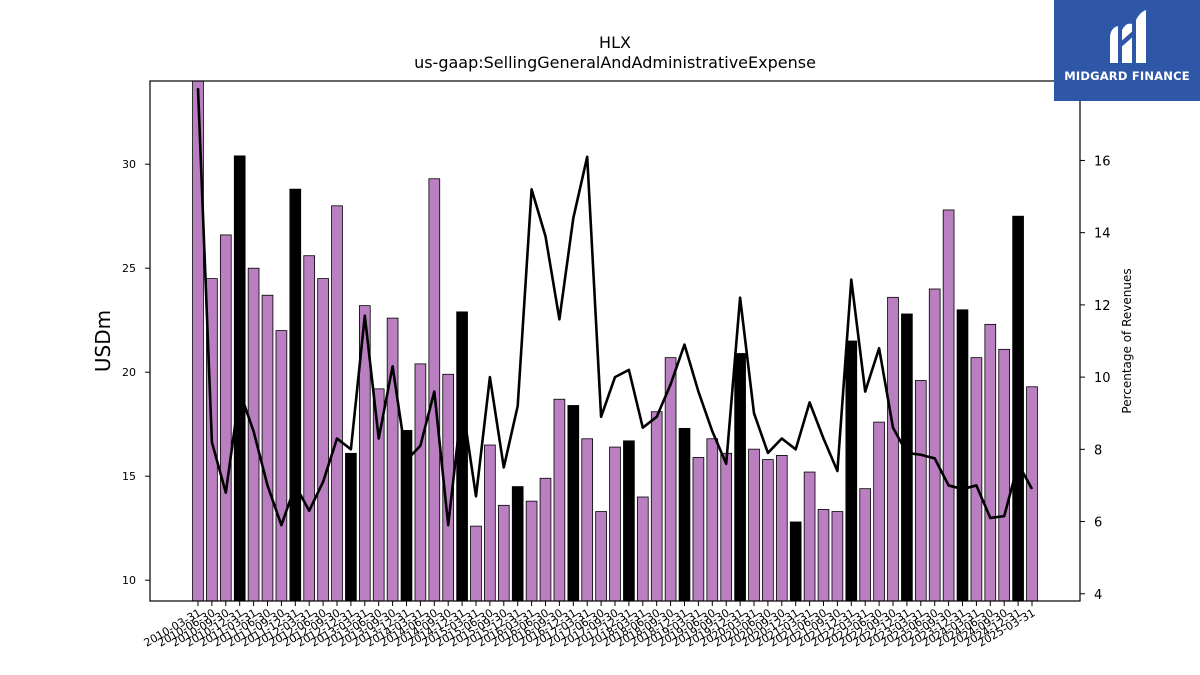  What do you see at coordinates (129, 268) in the screenshot?
I see `y-tick-label: 25` at bounding box center [129, 268].